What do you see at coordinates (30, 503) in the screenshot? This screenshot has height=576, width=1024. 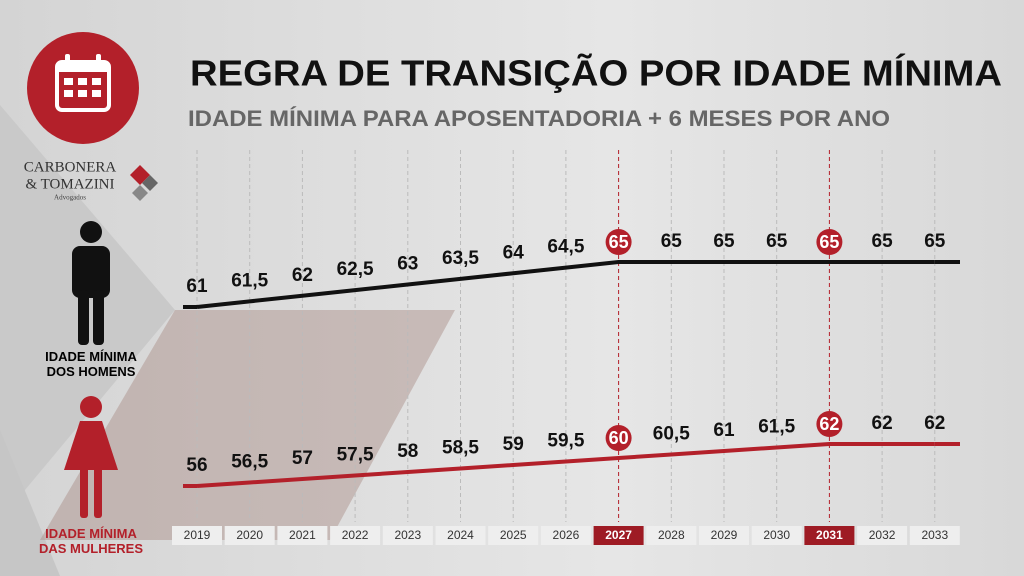 I see `decor-triangle` at bounding box center [30, 503].